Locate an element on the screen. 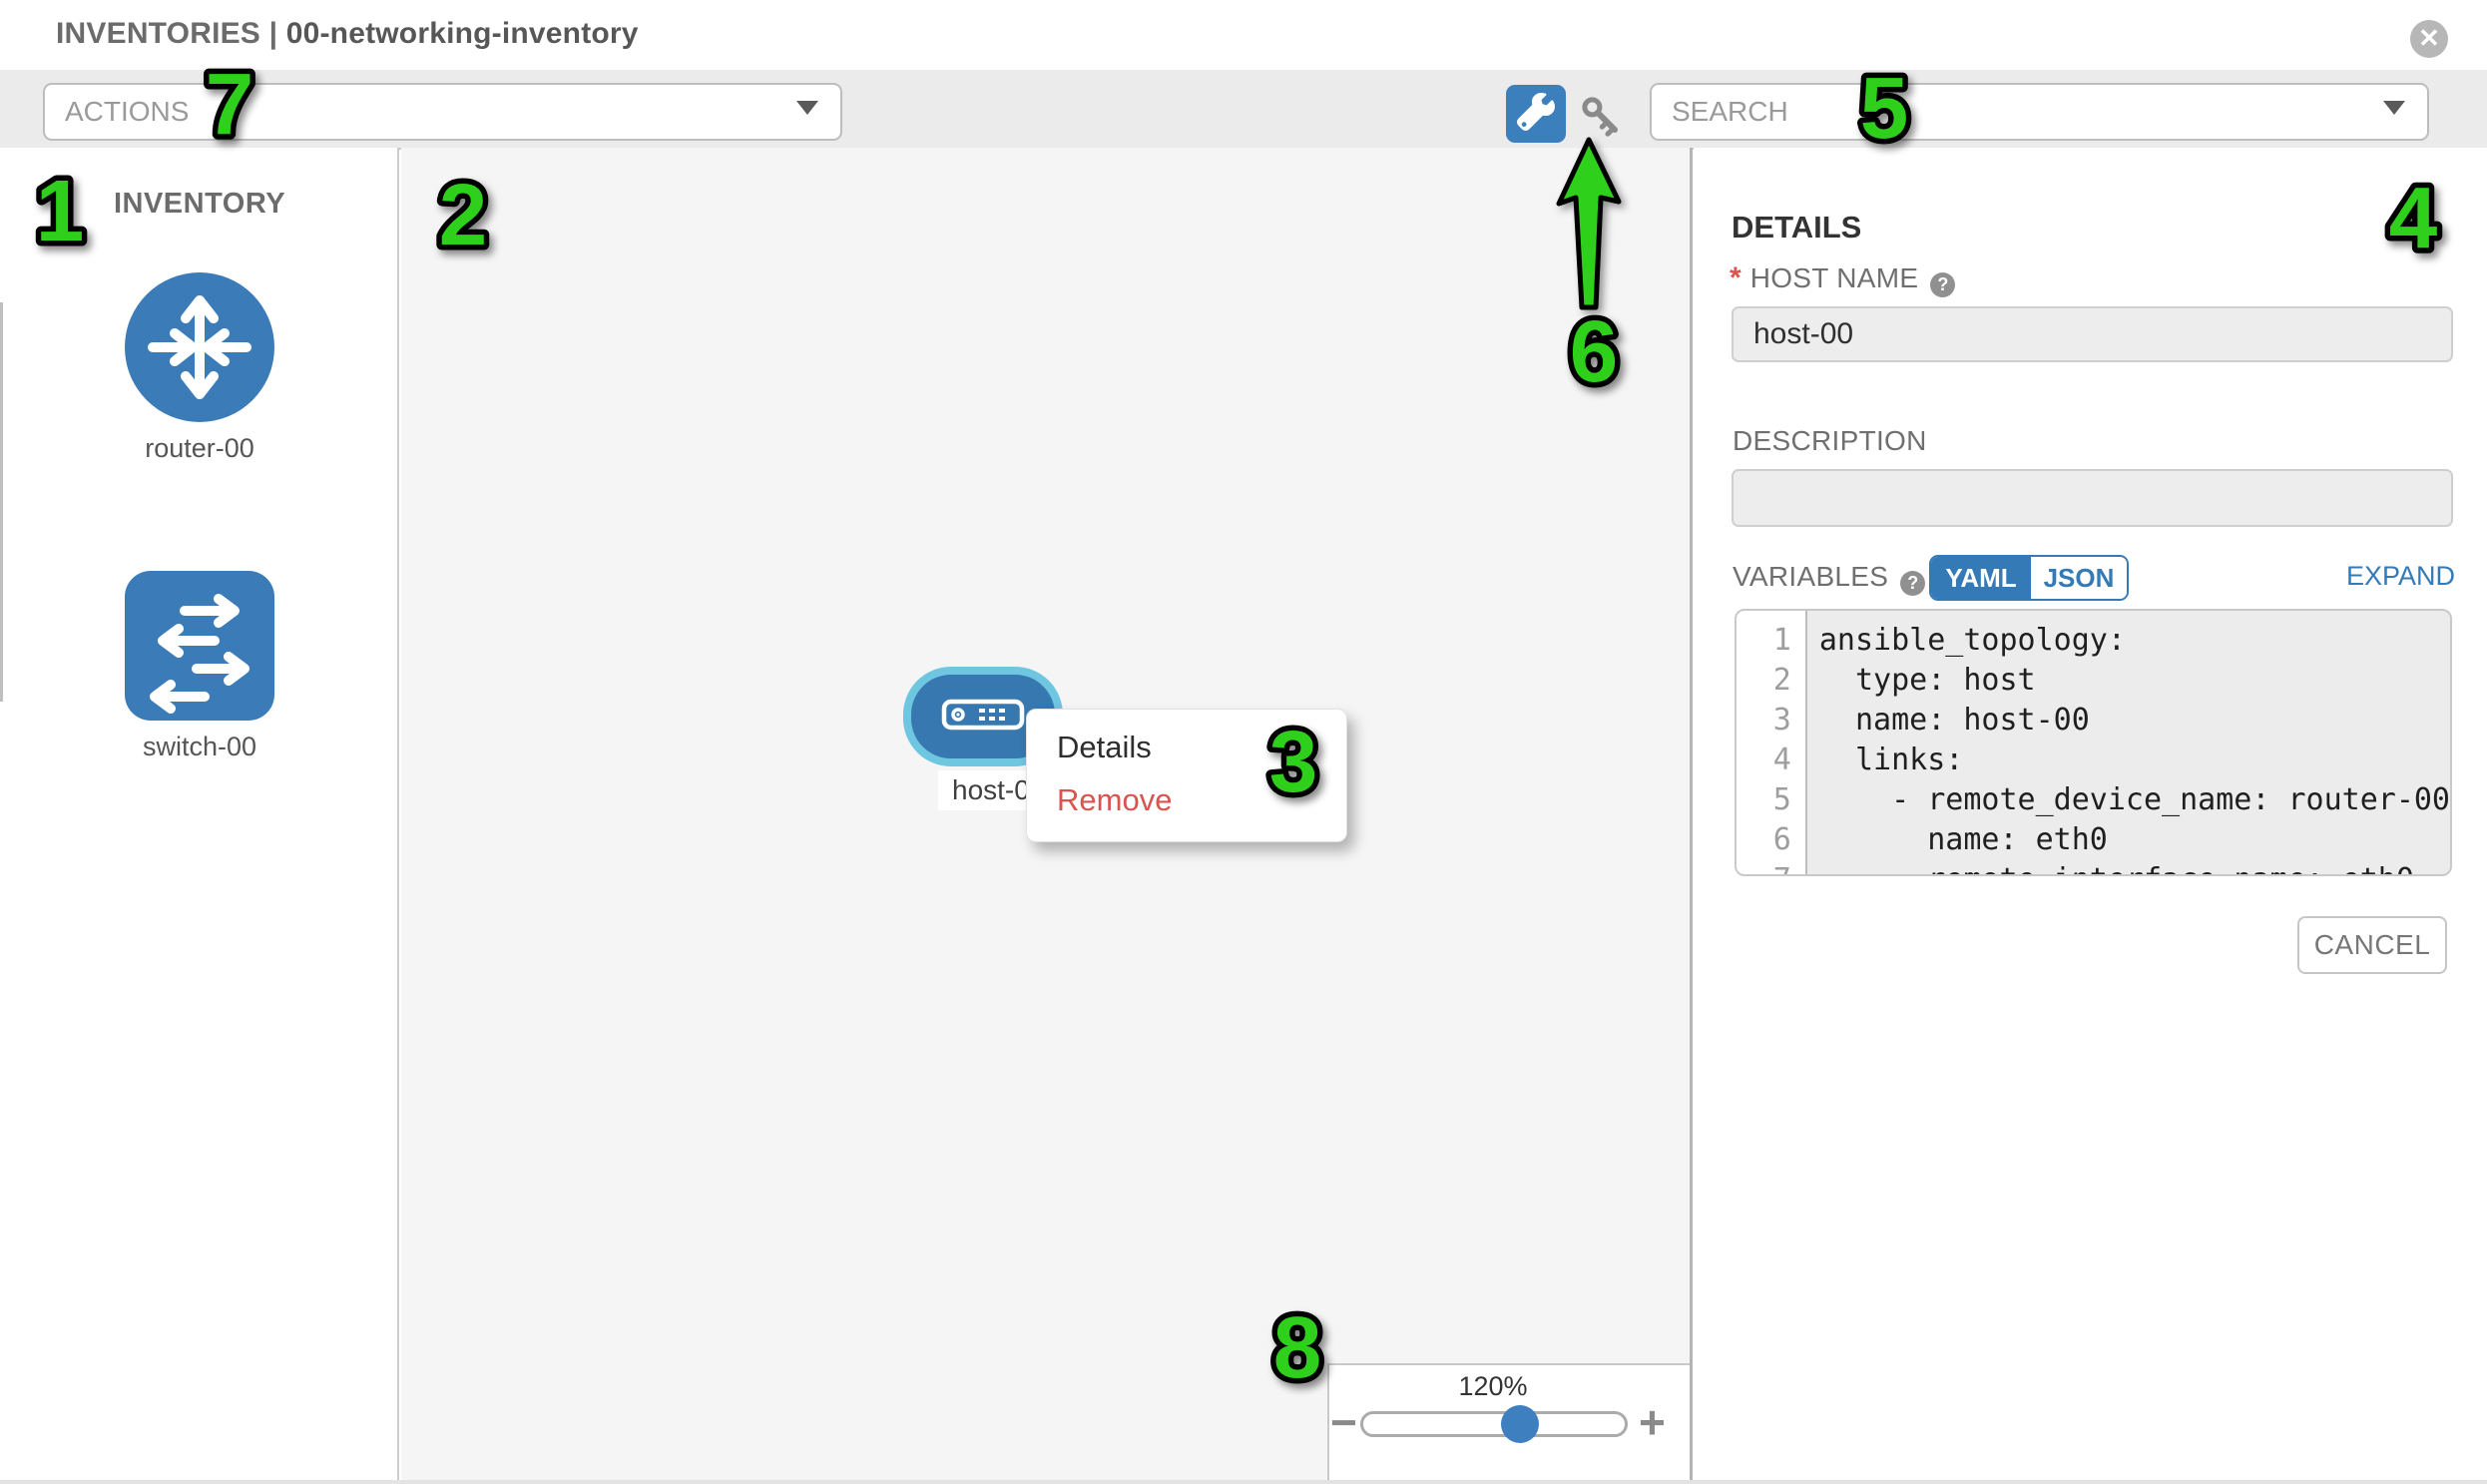  description-label: DESCRIPTION is located at coordinates (1830, 440).